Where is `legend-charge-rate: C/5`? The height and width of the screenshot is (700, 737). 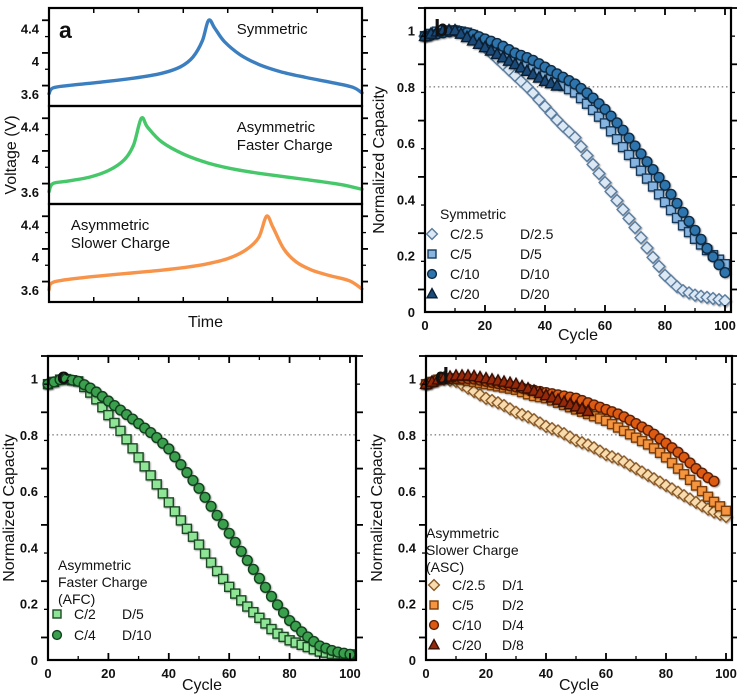
legend-charge-rate: C/5 is located at coordinates (461, 254).